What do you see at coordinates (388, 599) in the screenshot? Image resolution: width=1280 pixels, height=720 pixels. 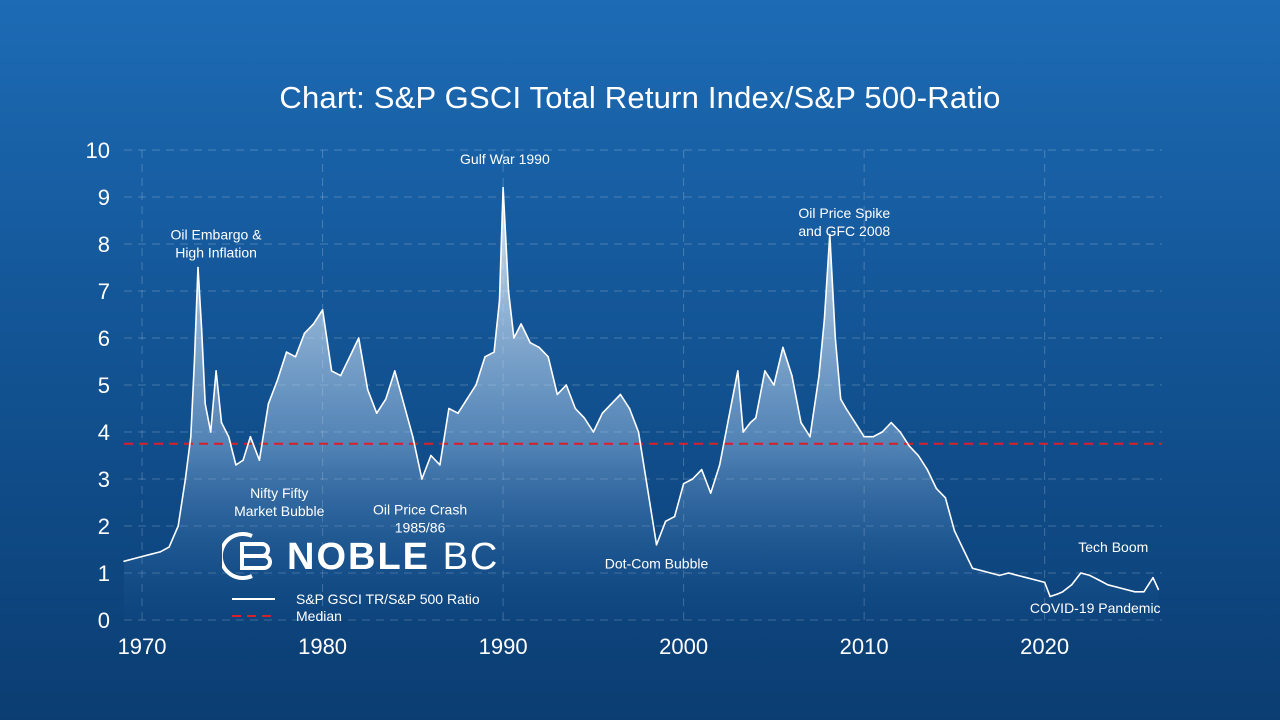 I see `legend-label: S&P GSCI TR/S&P 500 Ratio` at bounding box center [388, 599].